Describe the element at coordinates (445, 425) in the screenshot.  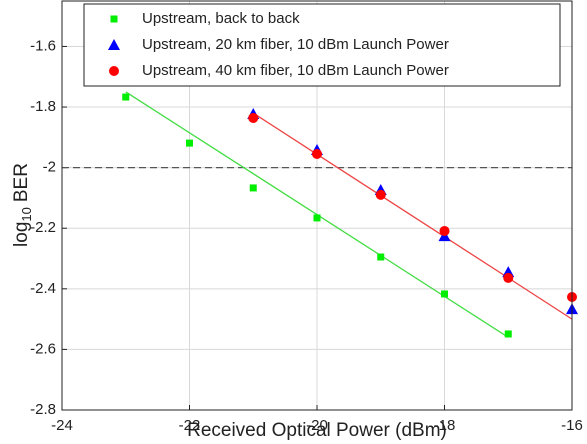
I see `x-tick-label: -18` at that location.